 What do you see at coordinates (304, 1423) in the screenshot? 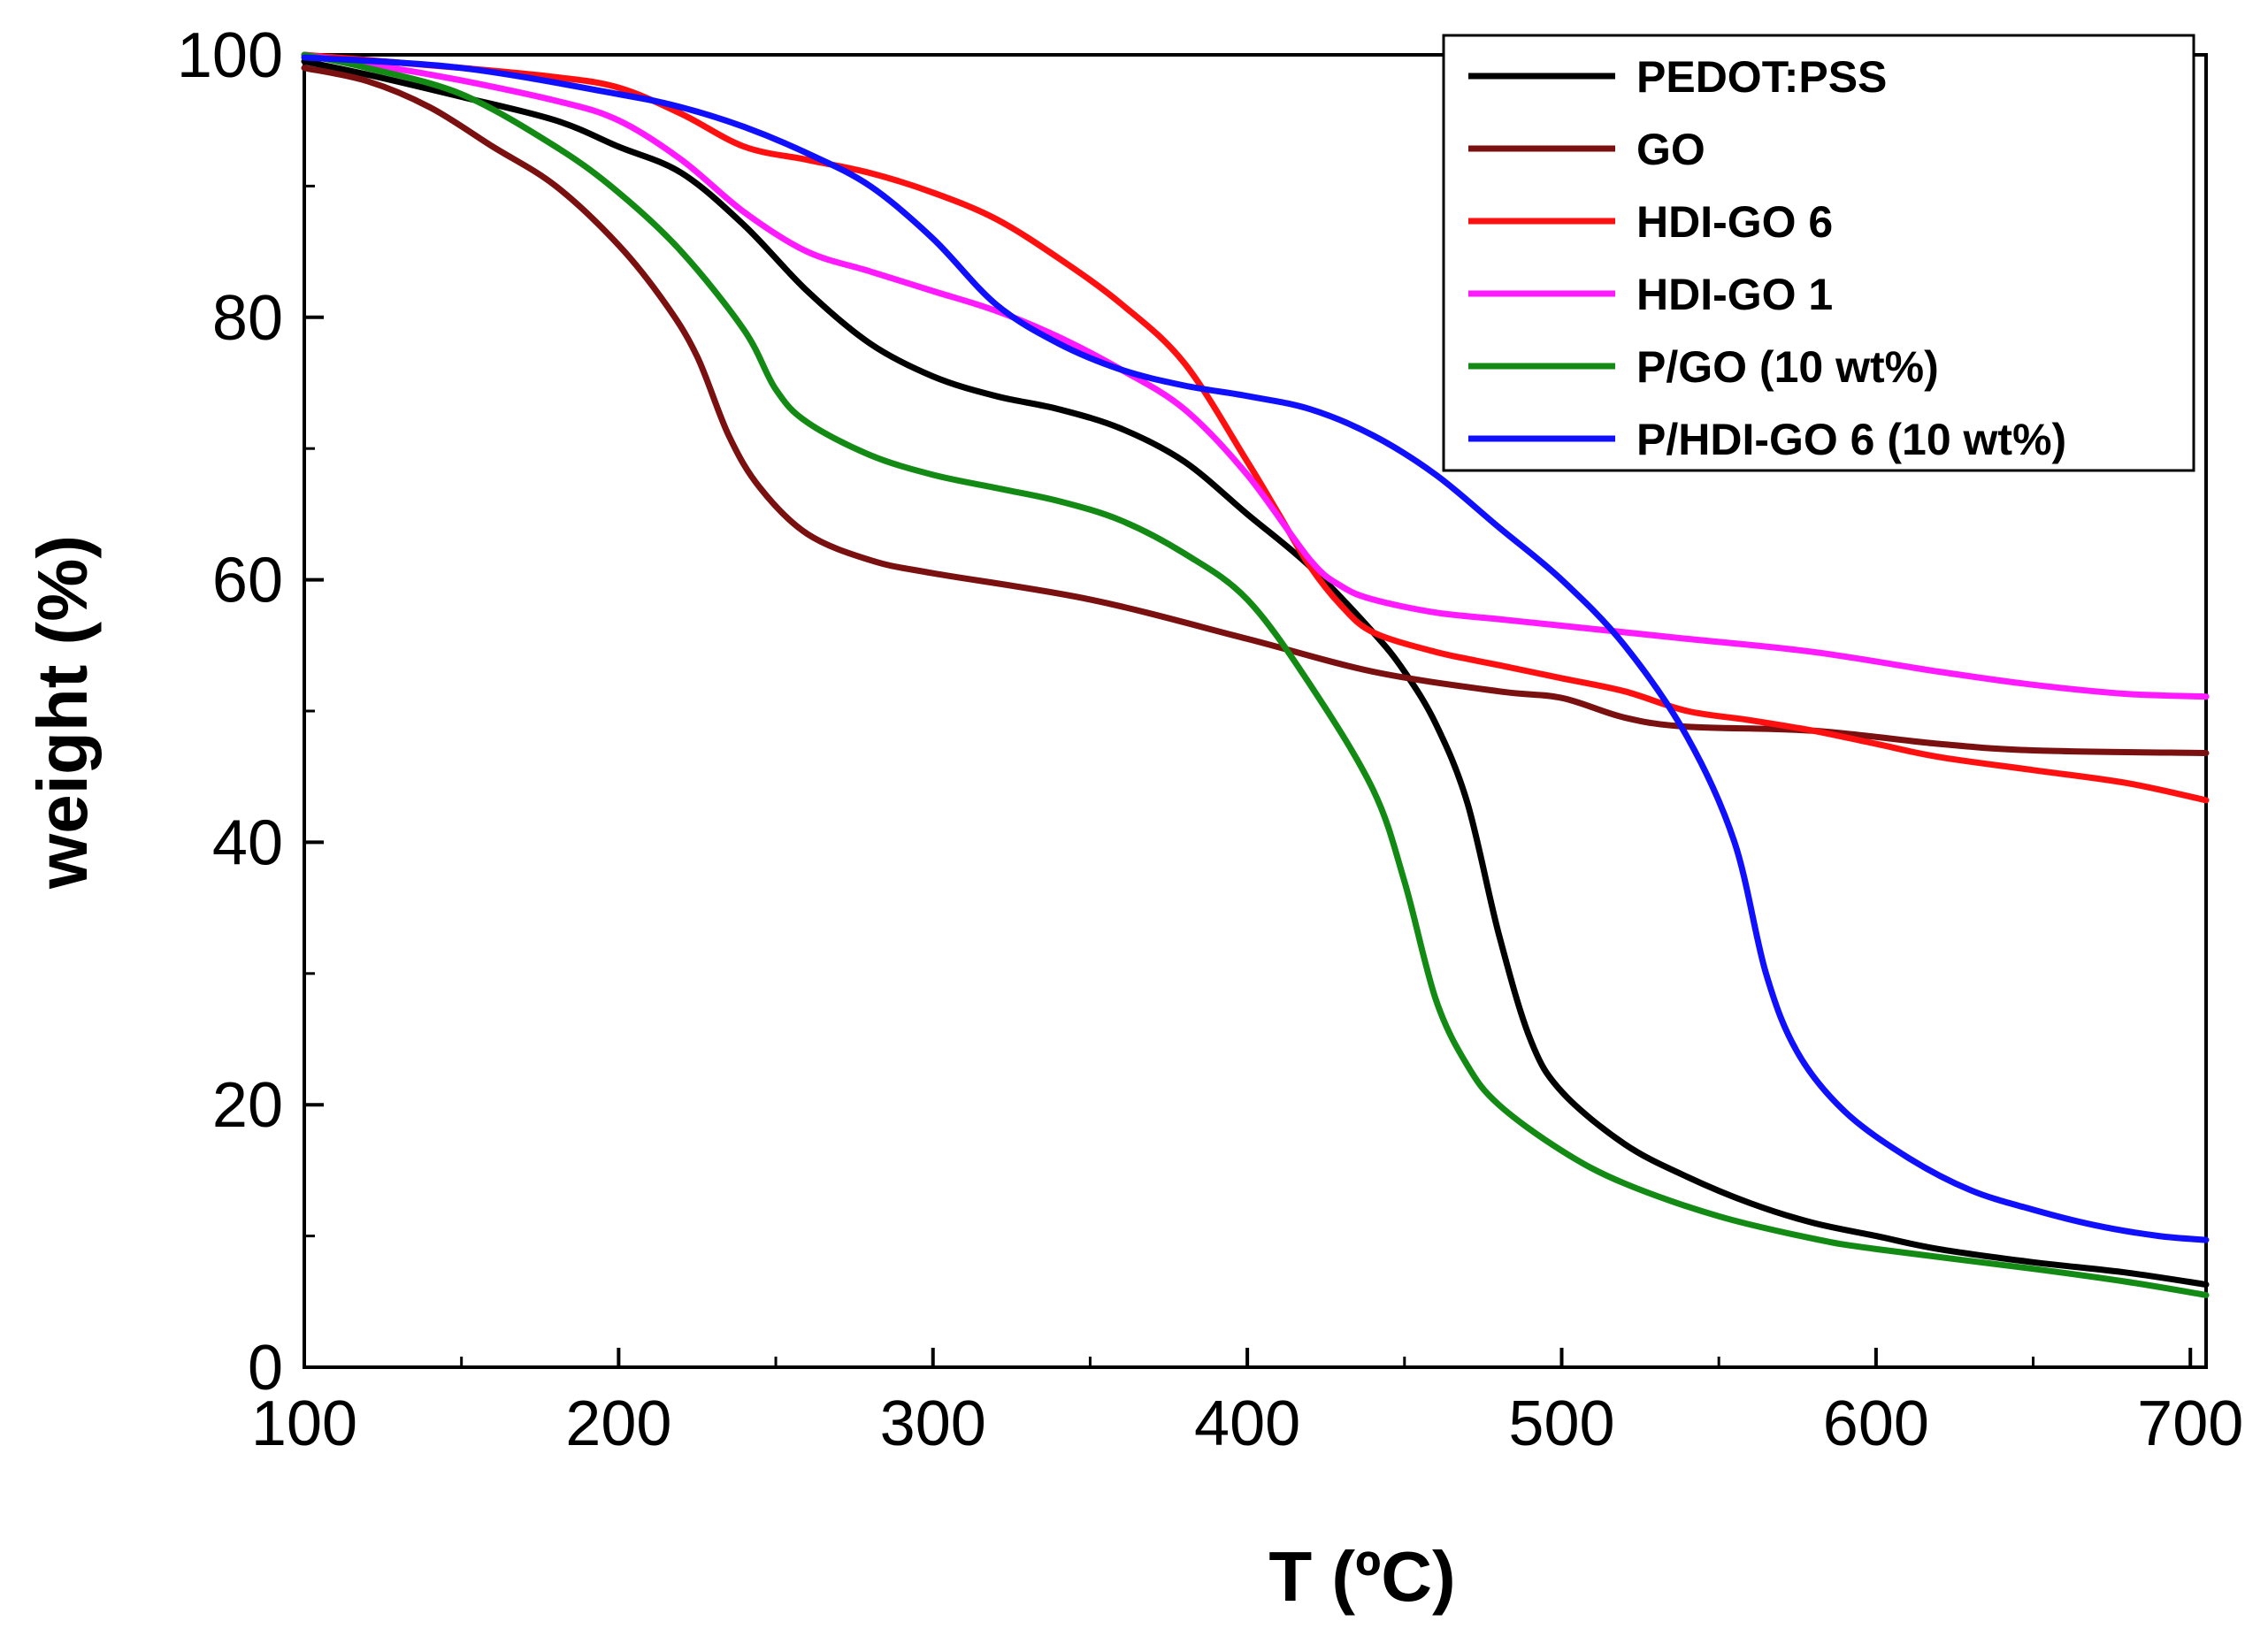
I see `x-tick-label: 100` at bounding box center [304, 1423].